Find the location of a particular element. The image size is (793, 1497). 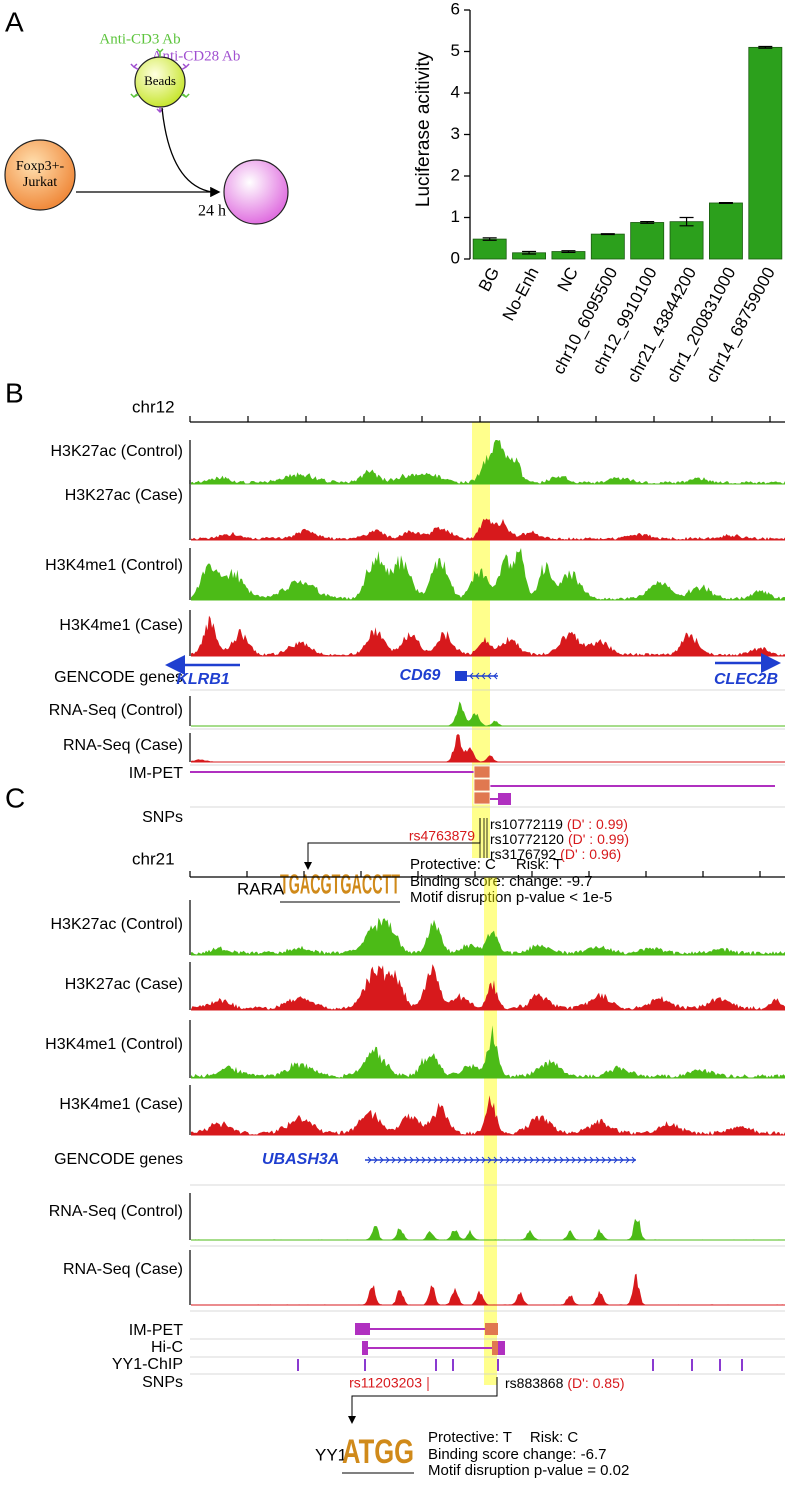

y-tick-label: 3 is located at coordinates (455, 133).